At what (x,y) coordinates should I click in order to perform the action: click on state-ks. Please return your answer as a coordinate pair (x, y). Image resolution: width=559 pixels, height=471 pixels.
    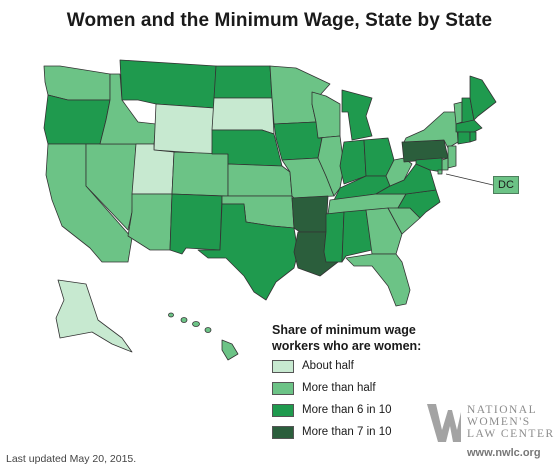
    Looking at the image, I should click on (260, 180).